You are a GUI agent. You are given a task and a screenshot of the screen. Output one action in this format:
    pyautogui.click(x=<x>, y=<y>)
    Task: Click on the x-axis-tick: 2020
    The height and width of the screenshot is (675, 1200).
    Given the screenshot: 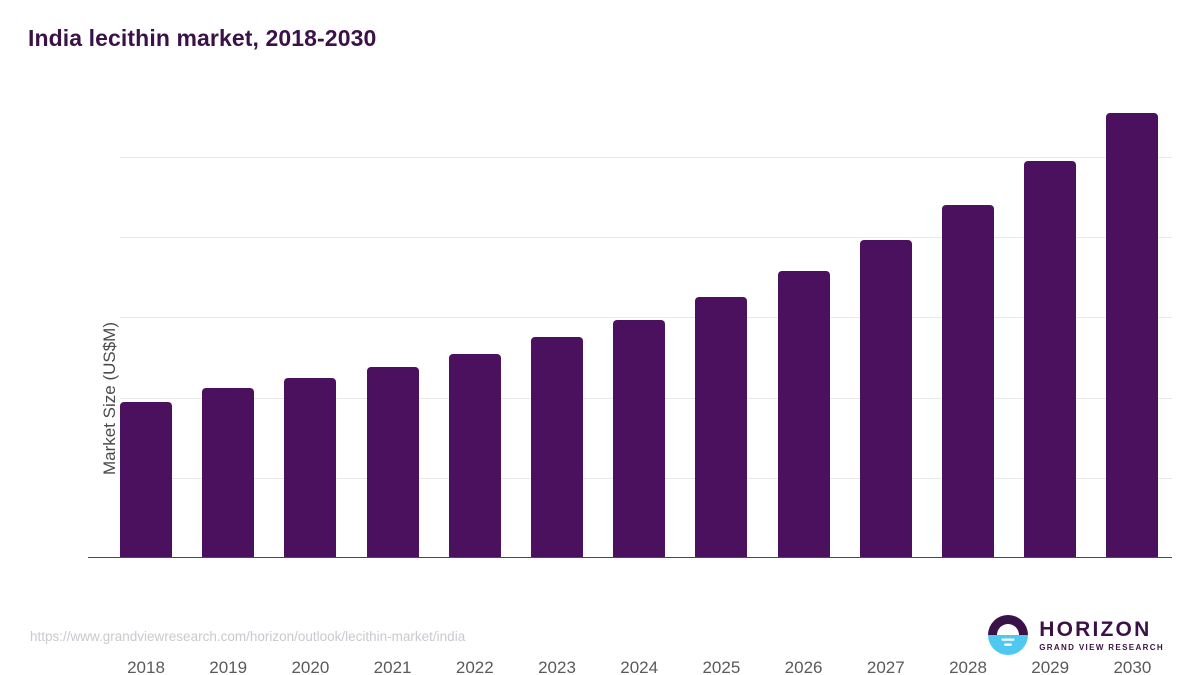 What is the action you would take?
    pyautogui.click(x=310, y=659)
    